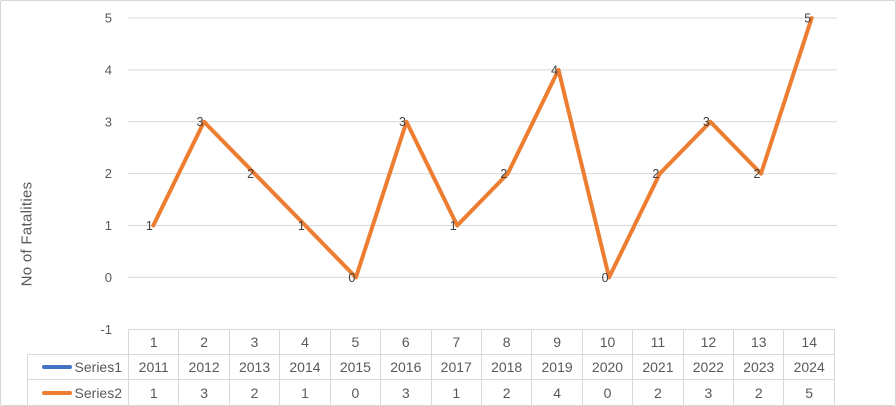  I want to click on value-cell: 2023, so click(759, 367).